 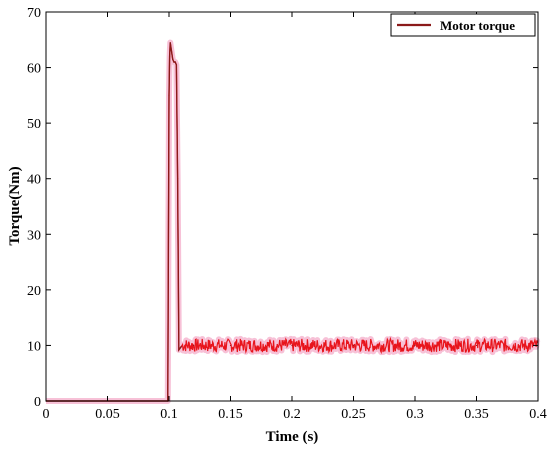 I want to click on x-axis-label: Time (s), so click(x=292, y=437).